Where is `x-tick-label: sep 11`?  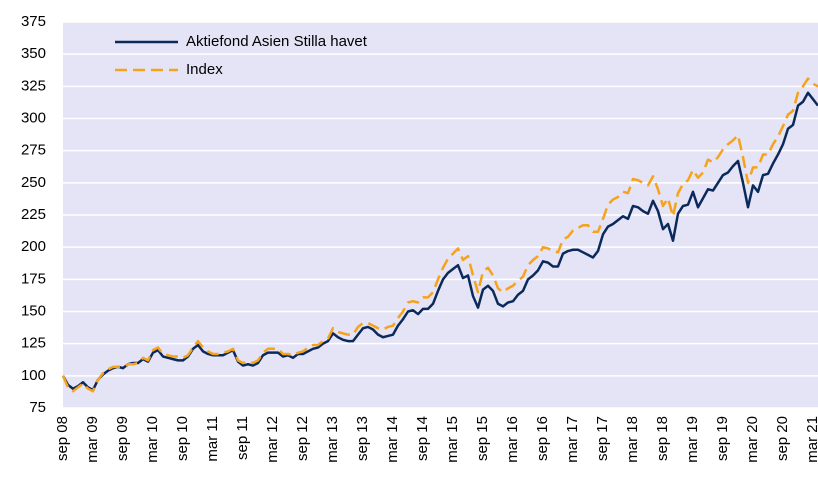 x-tick-label: sep 11 is located at coordinates (242, 438).